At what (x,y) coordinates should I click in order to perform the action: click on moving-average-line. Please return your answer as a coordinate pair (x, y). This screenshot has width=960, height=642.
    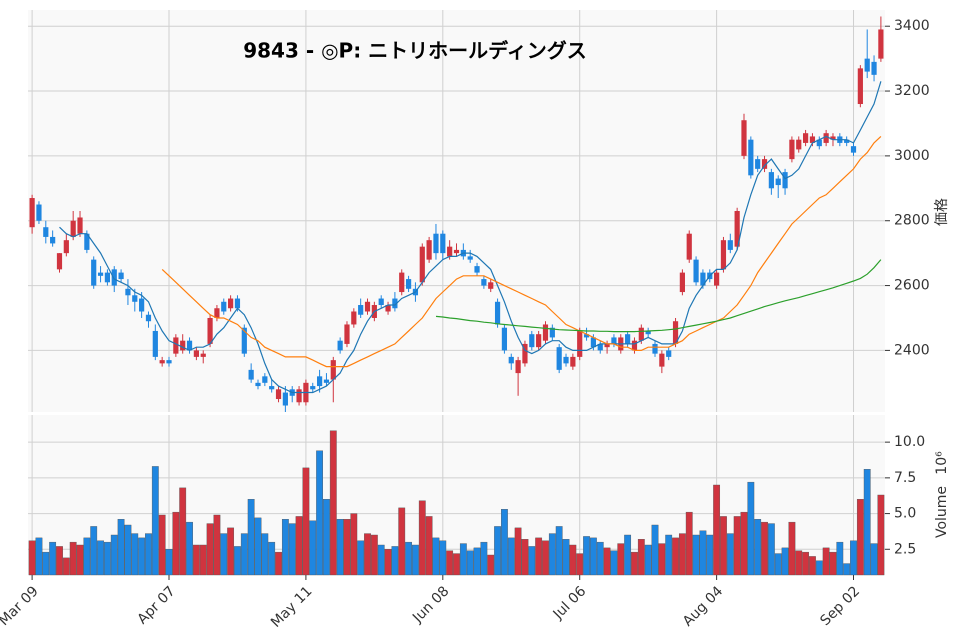
    Looking at the image, I should click on (658, 296).